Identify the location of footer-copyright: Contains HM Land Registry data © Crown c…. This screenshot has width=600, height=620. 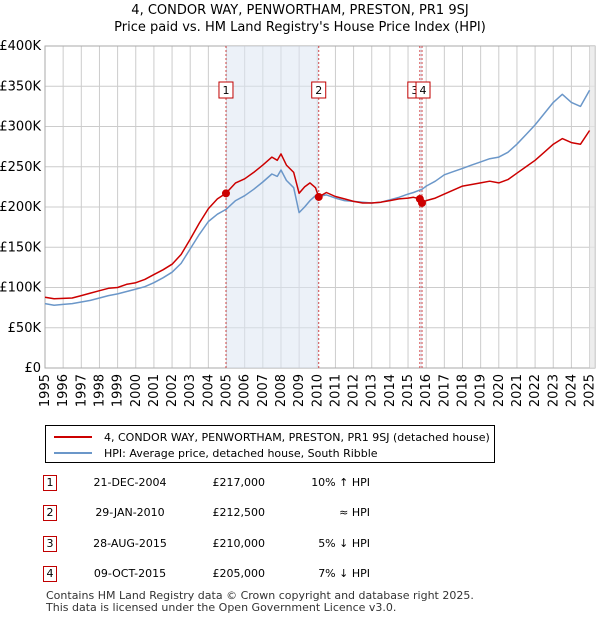
(260, 595).